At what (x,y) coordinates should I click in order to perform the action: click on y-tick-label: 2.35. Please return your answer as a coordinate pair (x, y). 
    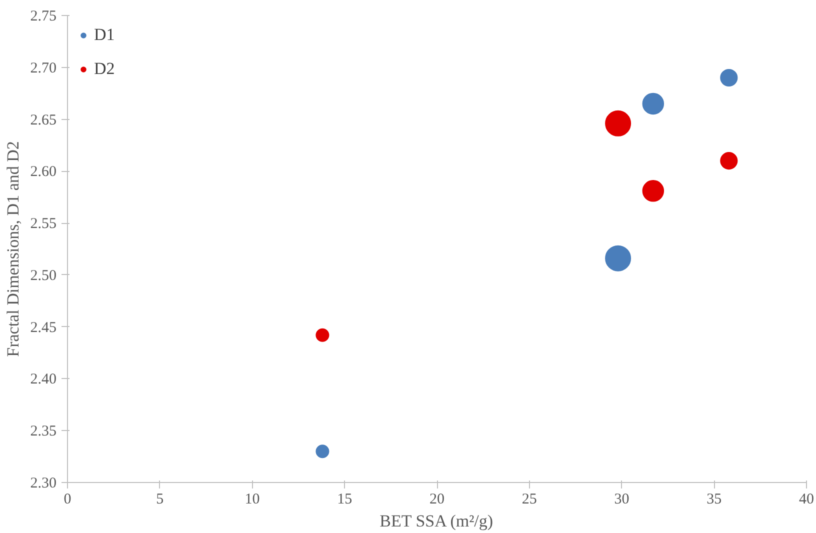
    Looking at the image, I should click on (43, 432).